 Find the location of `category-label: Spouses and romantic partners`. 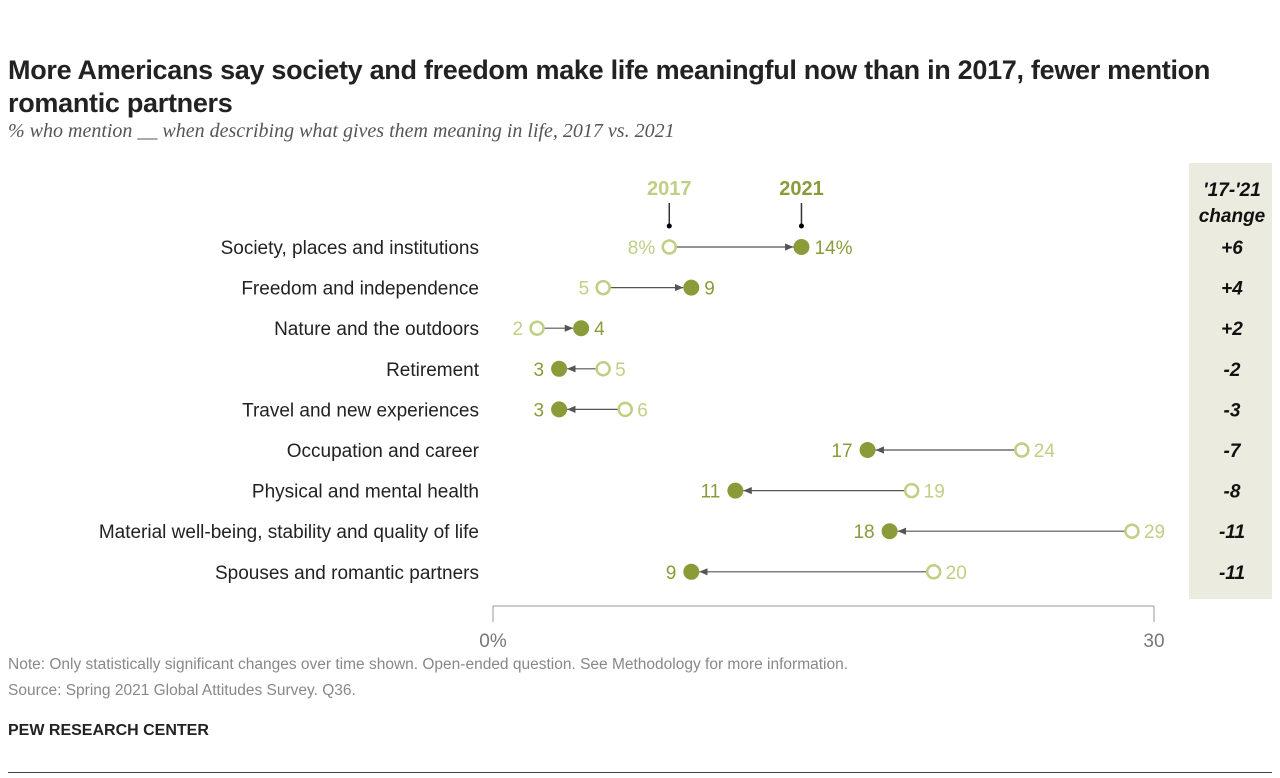

category-label: Spouses and romantic partners is located at coordinates (347, 573).